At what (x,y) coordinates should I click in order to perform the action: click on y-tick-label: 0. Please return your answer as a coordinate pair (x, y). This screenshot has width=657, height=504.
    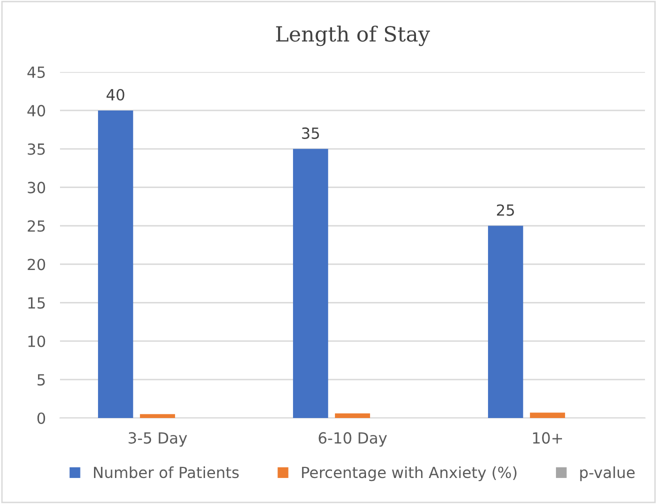
    Looking at the image, I should click on (41, 418).